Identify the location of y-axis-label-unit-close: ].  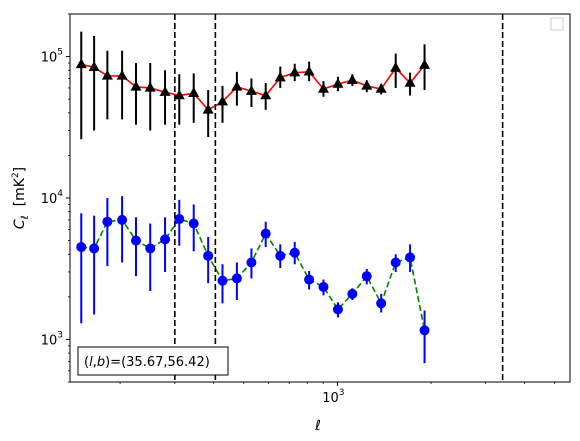
(20, 169).